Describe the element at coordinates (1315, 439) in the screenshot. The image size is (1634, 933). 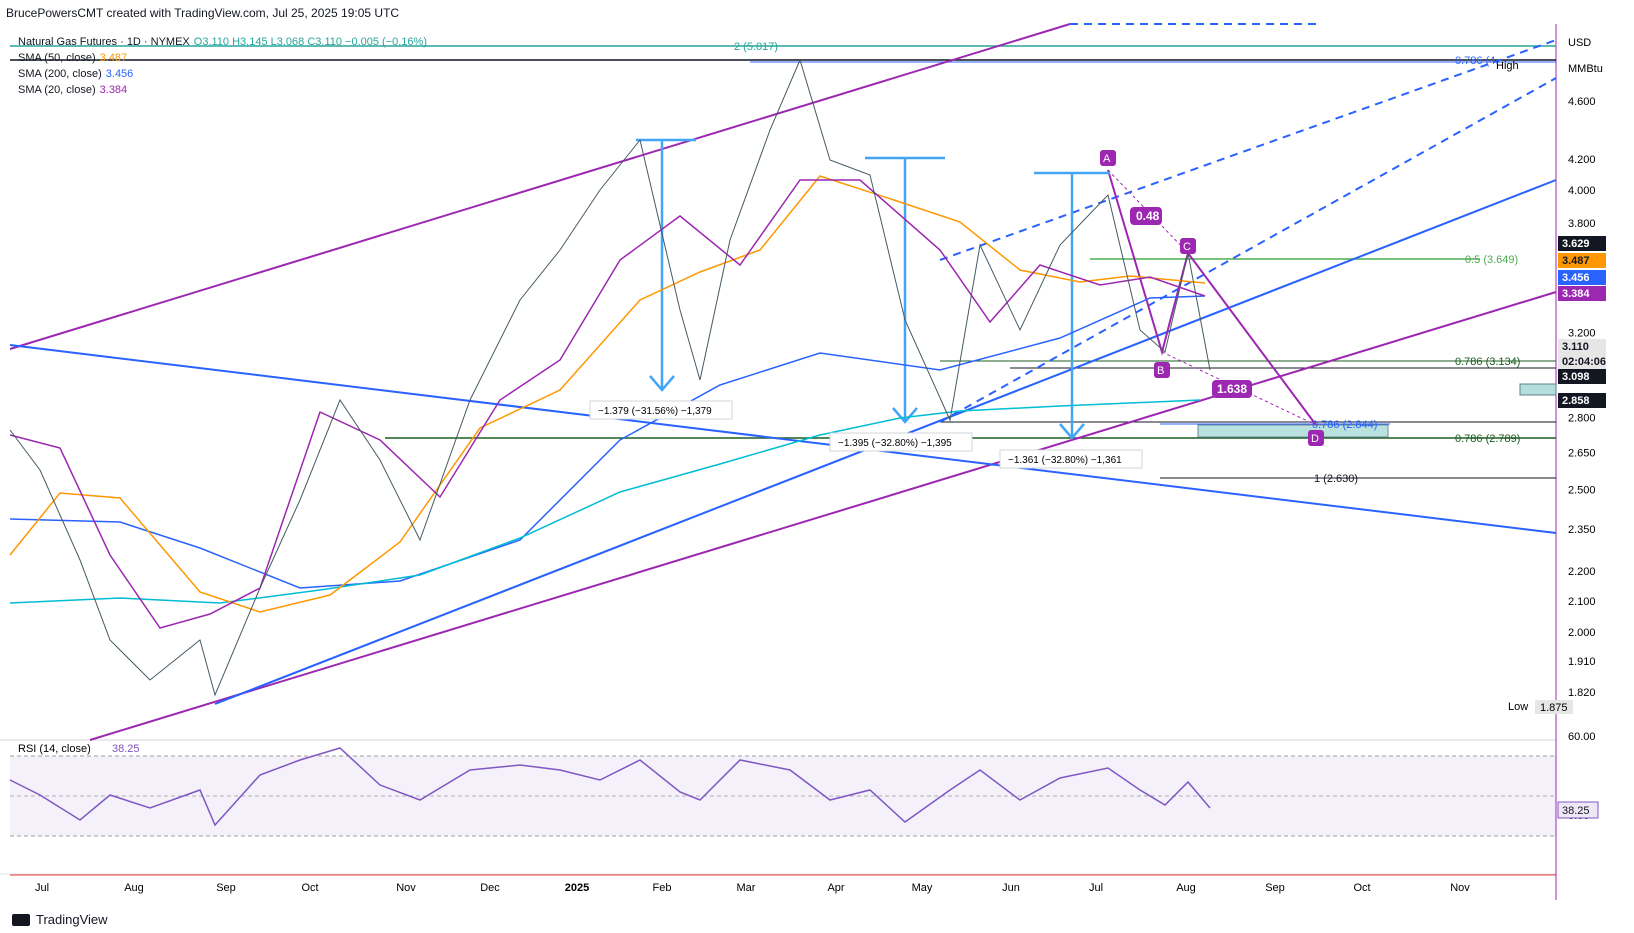
I see `point-d: D` at that location.